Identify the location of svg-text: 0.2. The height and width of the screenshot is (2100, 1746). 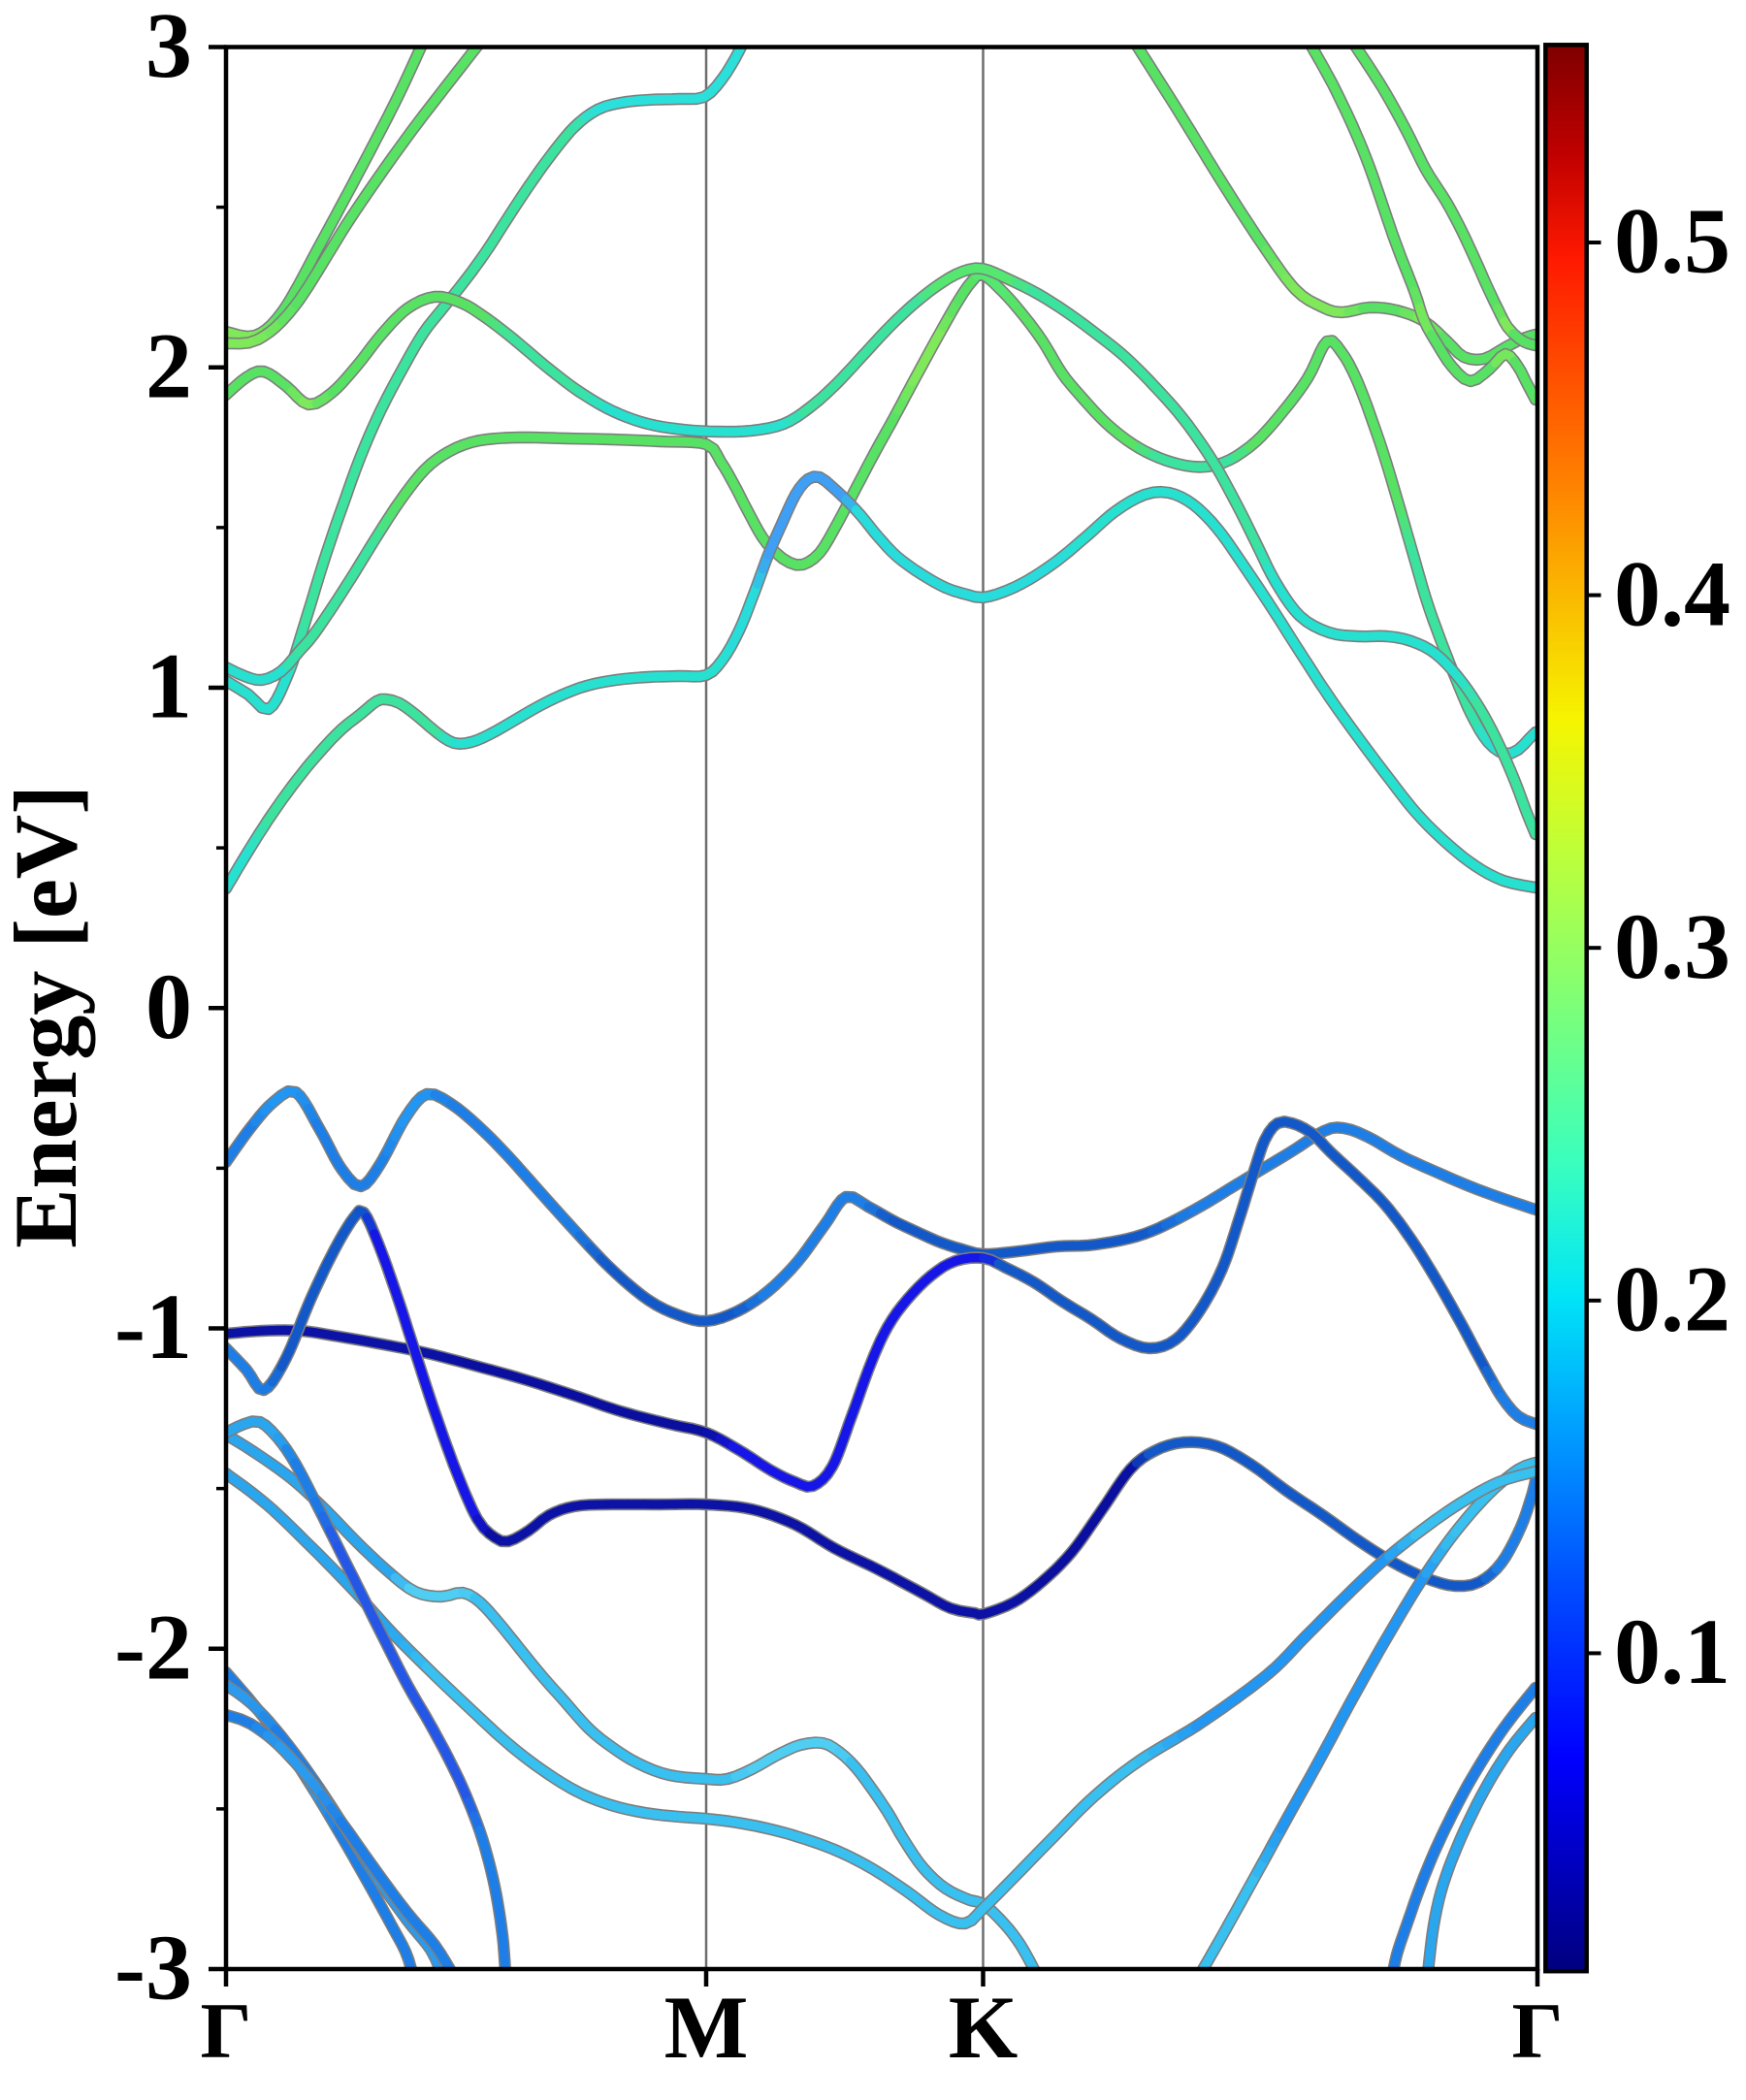
(1672, 1299).